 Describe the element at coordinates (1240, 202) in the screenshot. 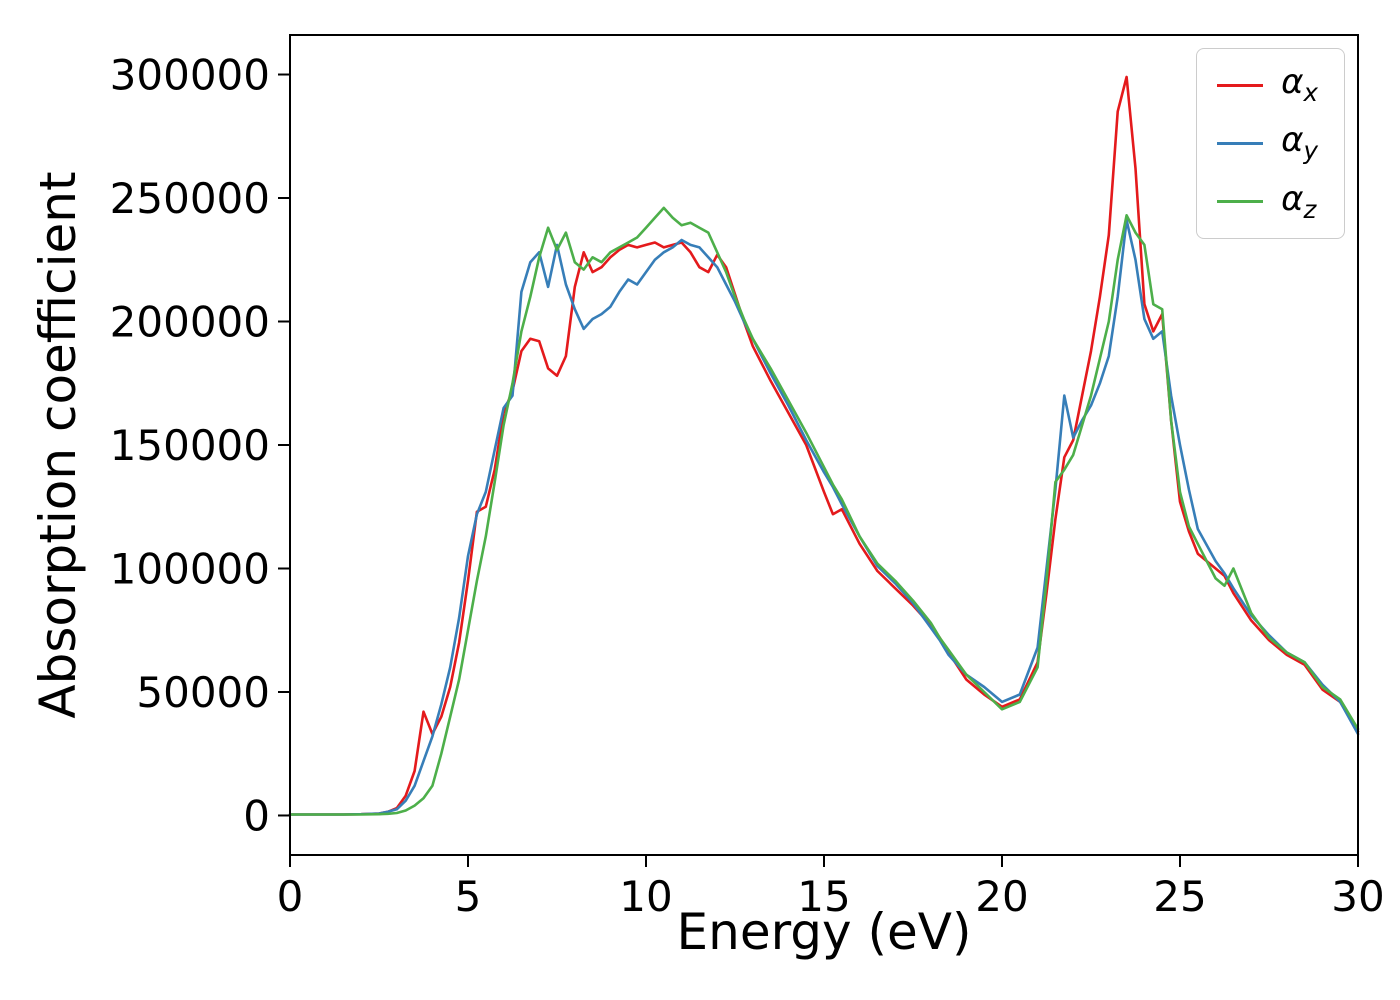

I see `legend-line-alpha-z` at that location.